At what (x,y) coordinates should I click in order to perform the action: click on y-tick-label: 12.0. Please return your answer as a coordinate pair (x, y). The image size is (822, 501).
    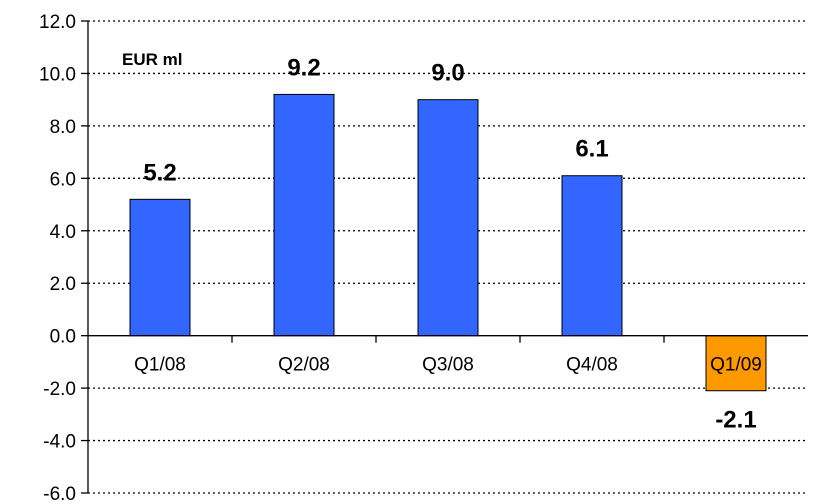
    Looking at the image, I should click on (57, 22).